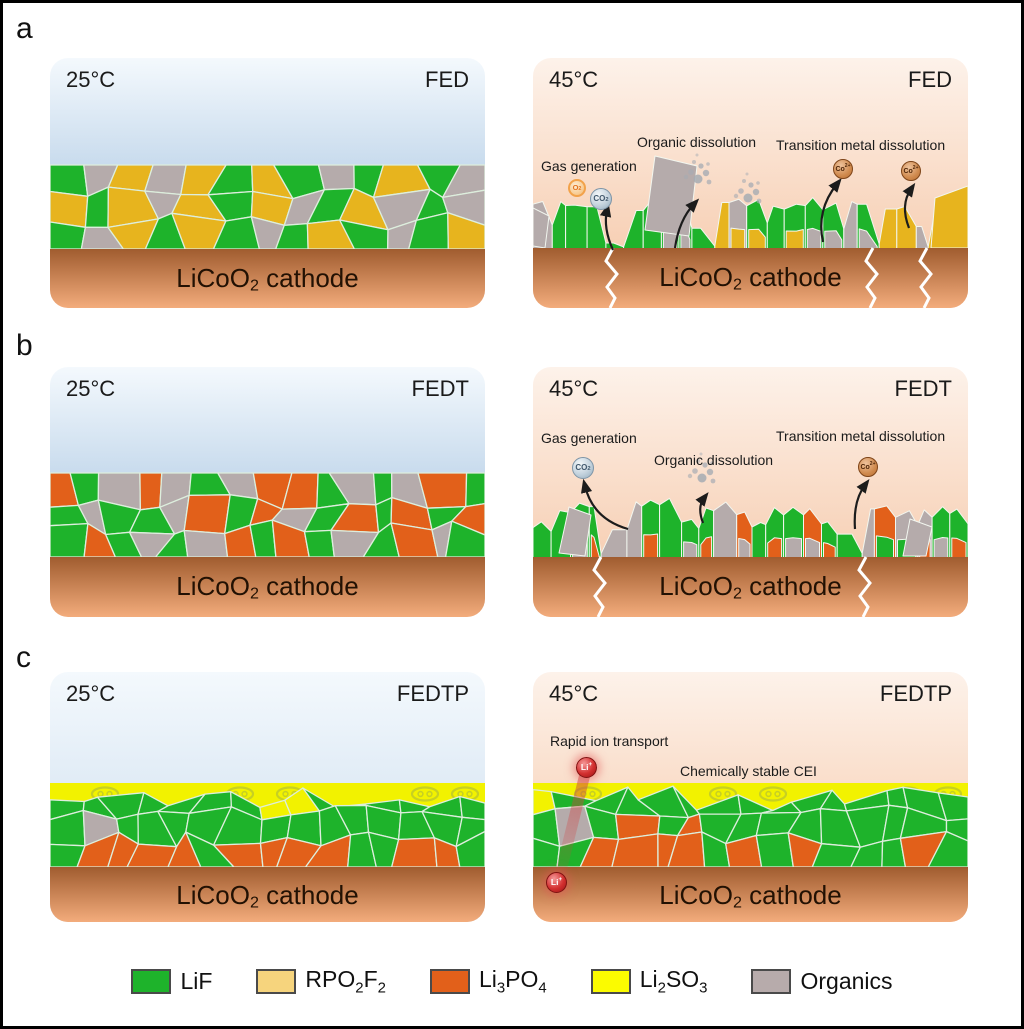 The image size is (1024, 1029). I want to click on panel-letter-b: b, so click(24, 345).